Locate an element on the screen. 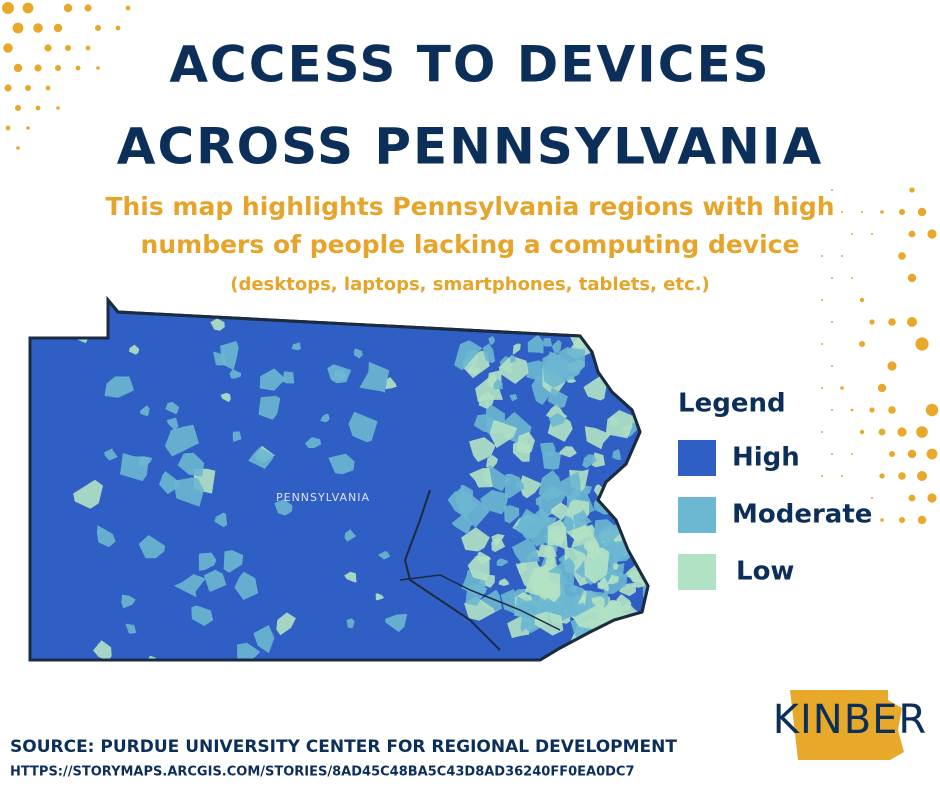 The width and height of the screenshot is (940, 788). legend-title: Legend is located at coordinates (732, 404).